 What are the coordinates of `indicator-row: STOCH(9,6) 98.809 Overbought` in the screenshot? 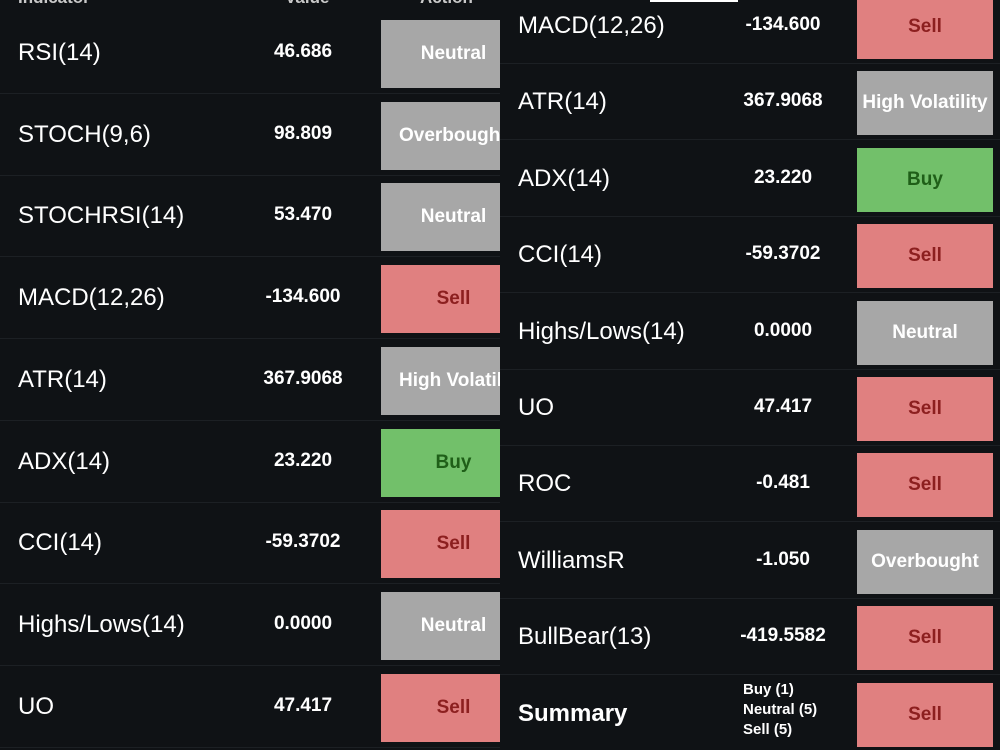 It's located at (250, 135).